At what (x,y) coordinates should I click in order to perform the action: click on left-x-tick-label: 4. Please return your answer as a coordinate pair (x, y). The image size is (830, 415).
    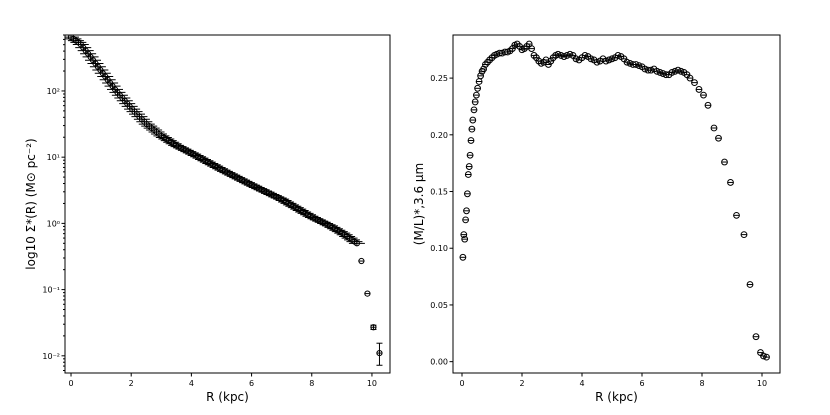
    Looking at the image, I should click on (191, 383).